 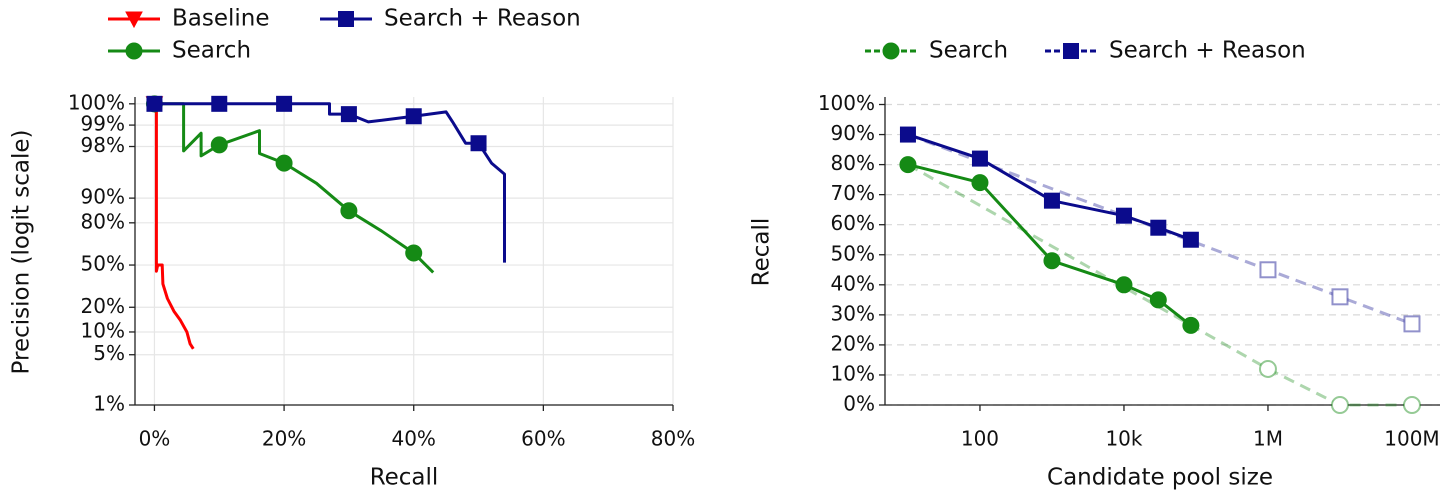 What do you see at coordinates (284, 439) in the screenshot?
I see `x-tick-label: 20%` at bounding box center [284, 439].